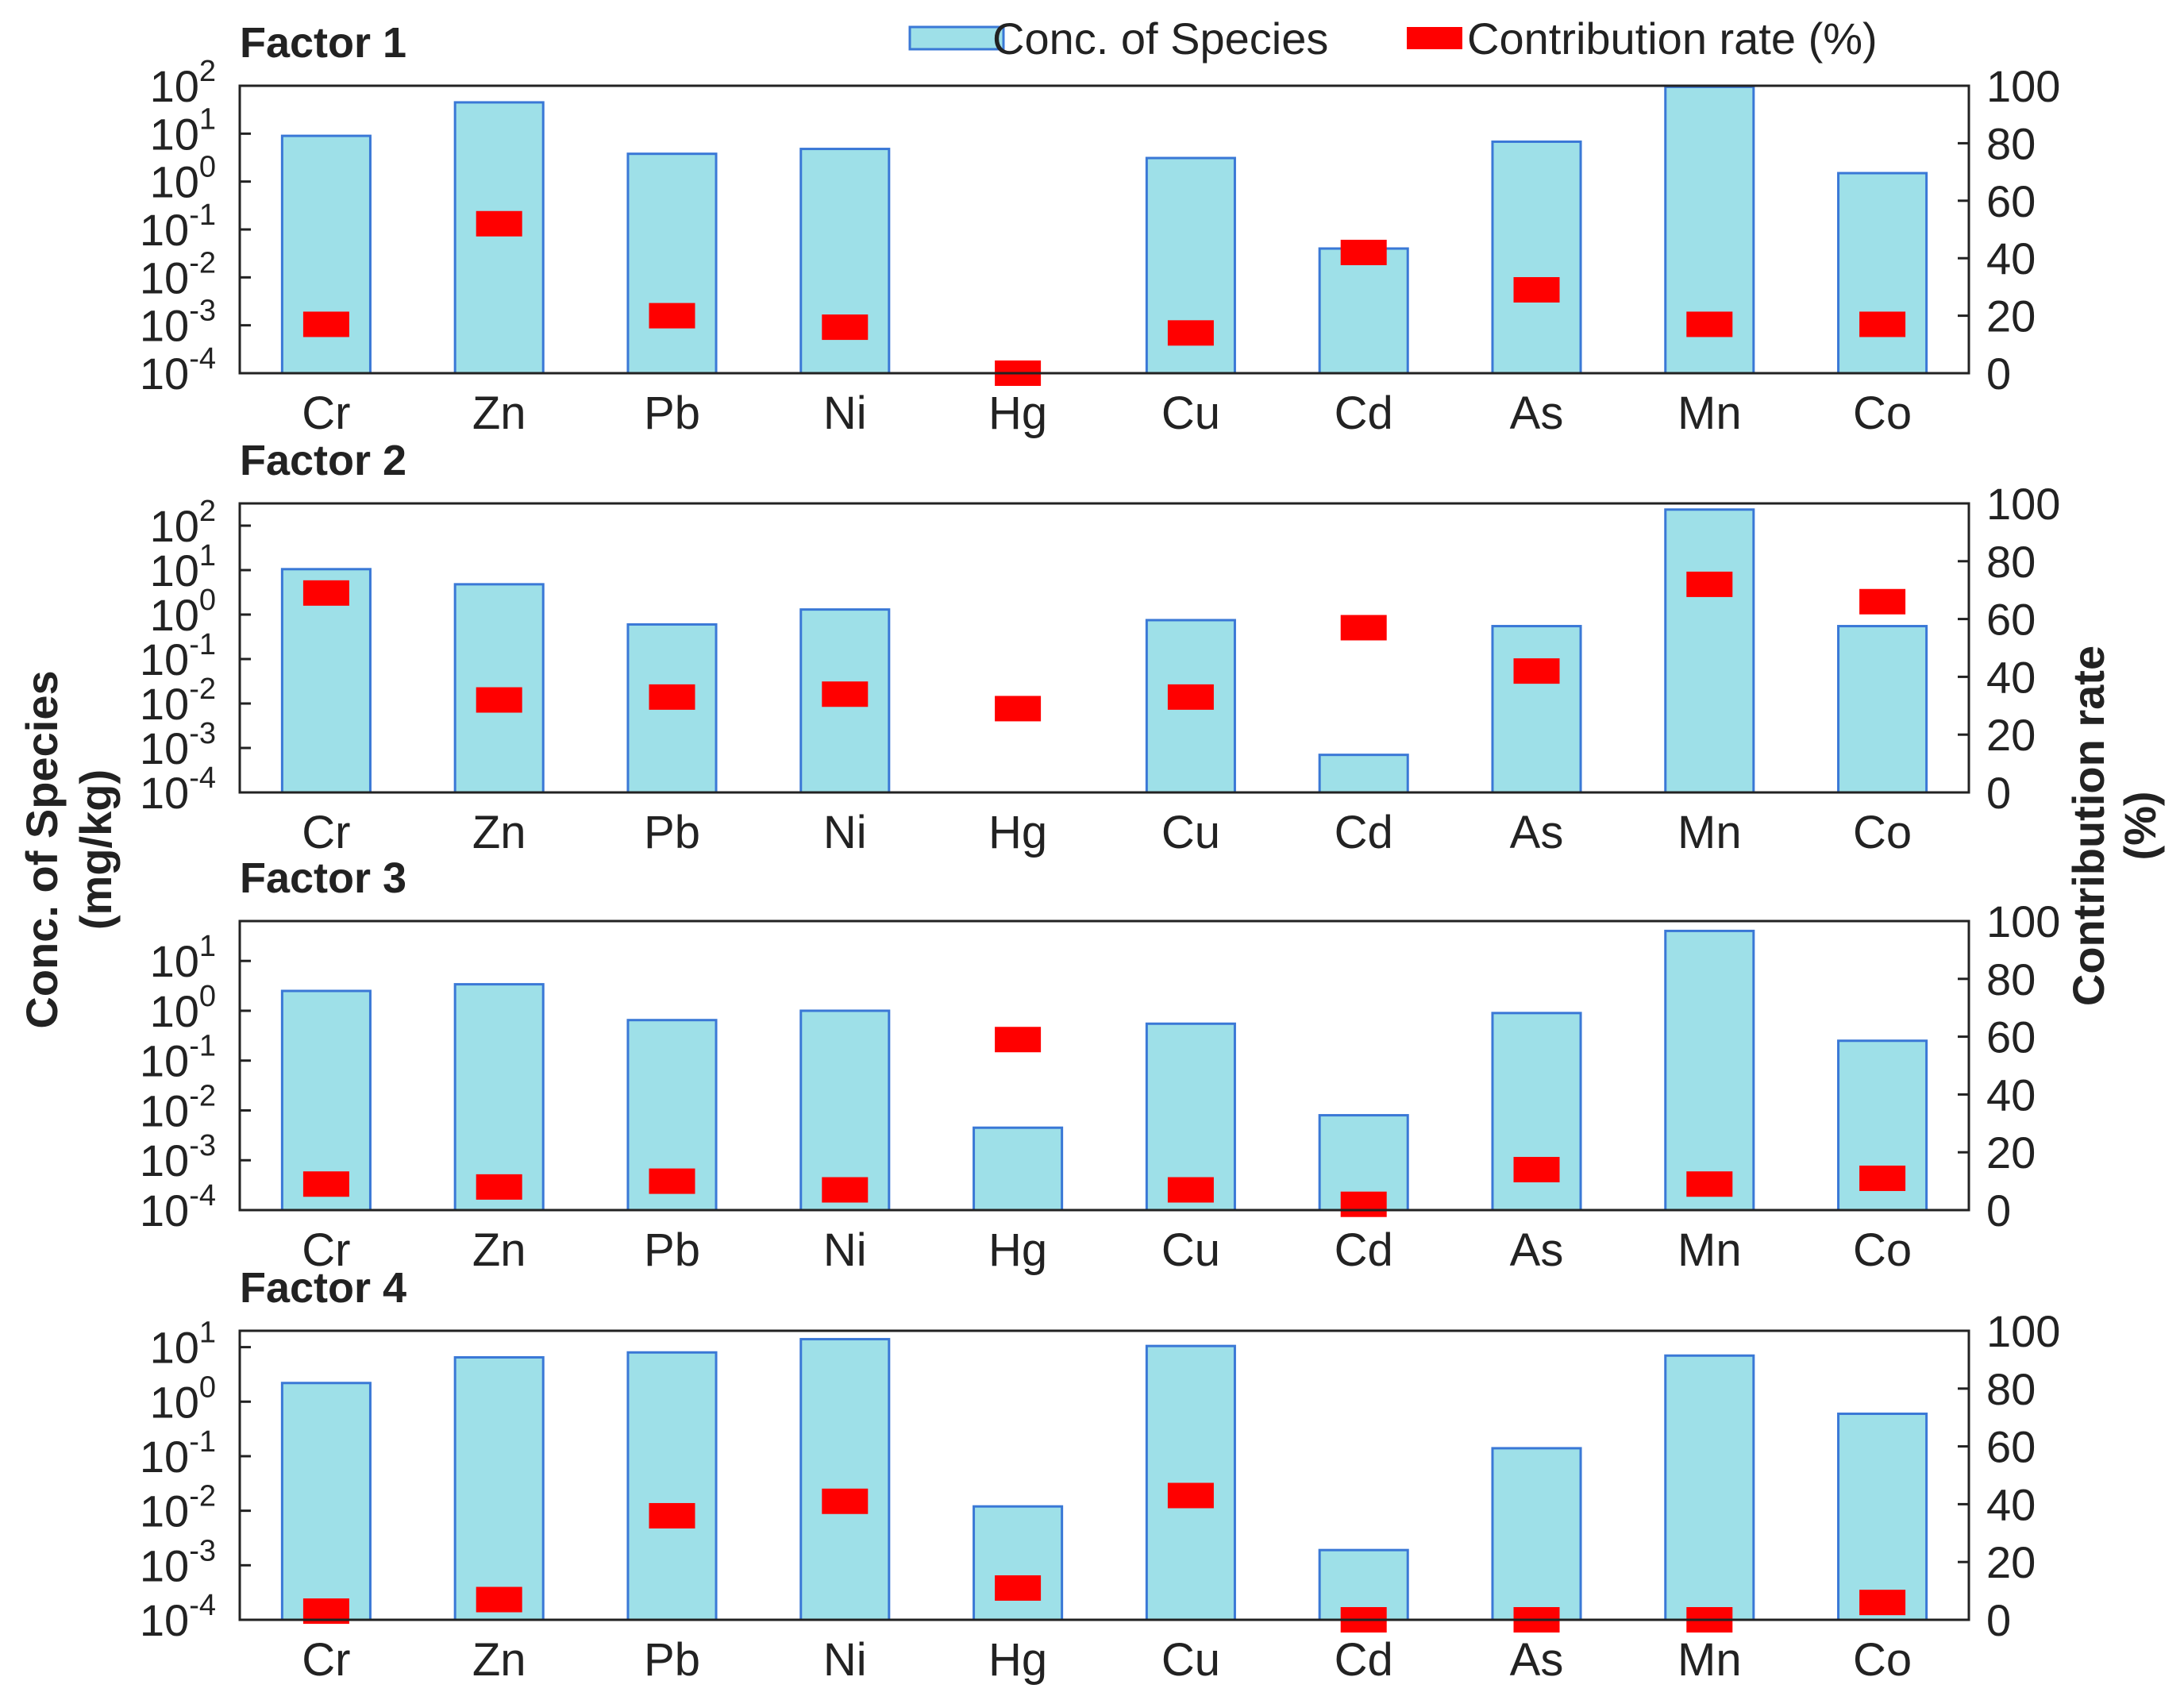  I want to click on legend-bar-swatch, so click(956, 38).